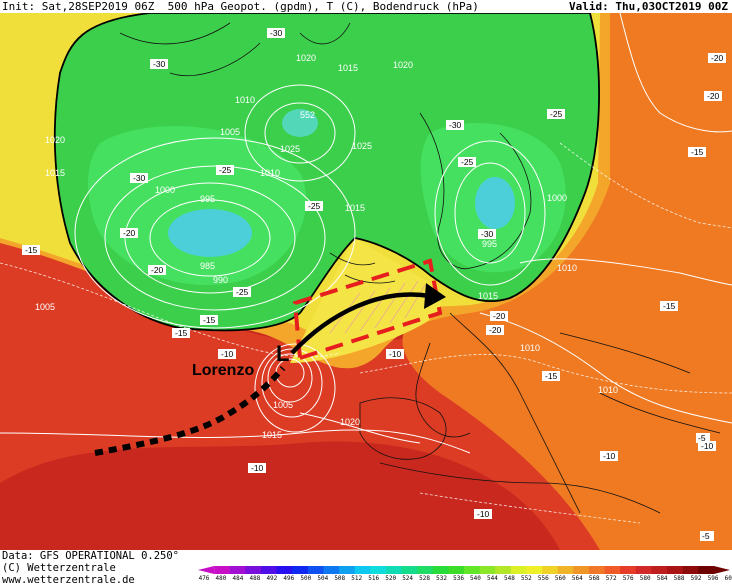  Describe the element at coordinates (696, 578) in the screenshot. I see `colorbar-tick-label: 592` at that location.